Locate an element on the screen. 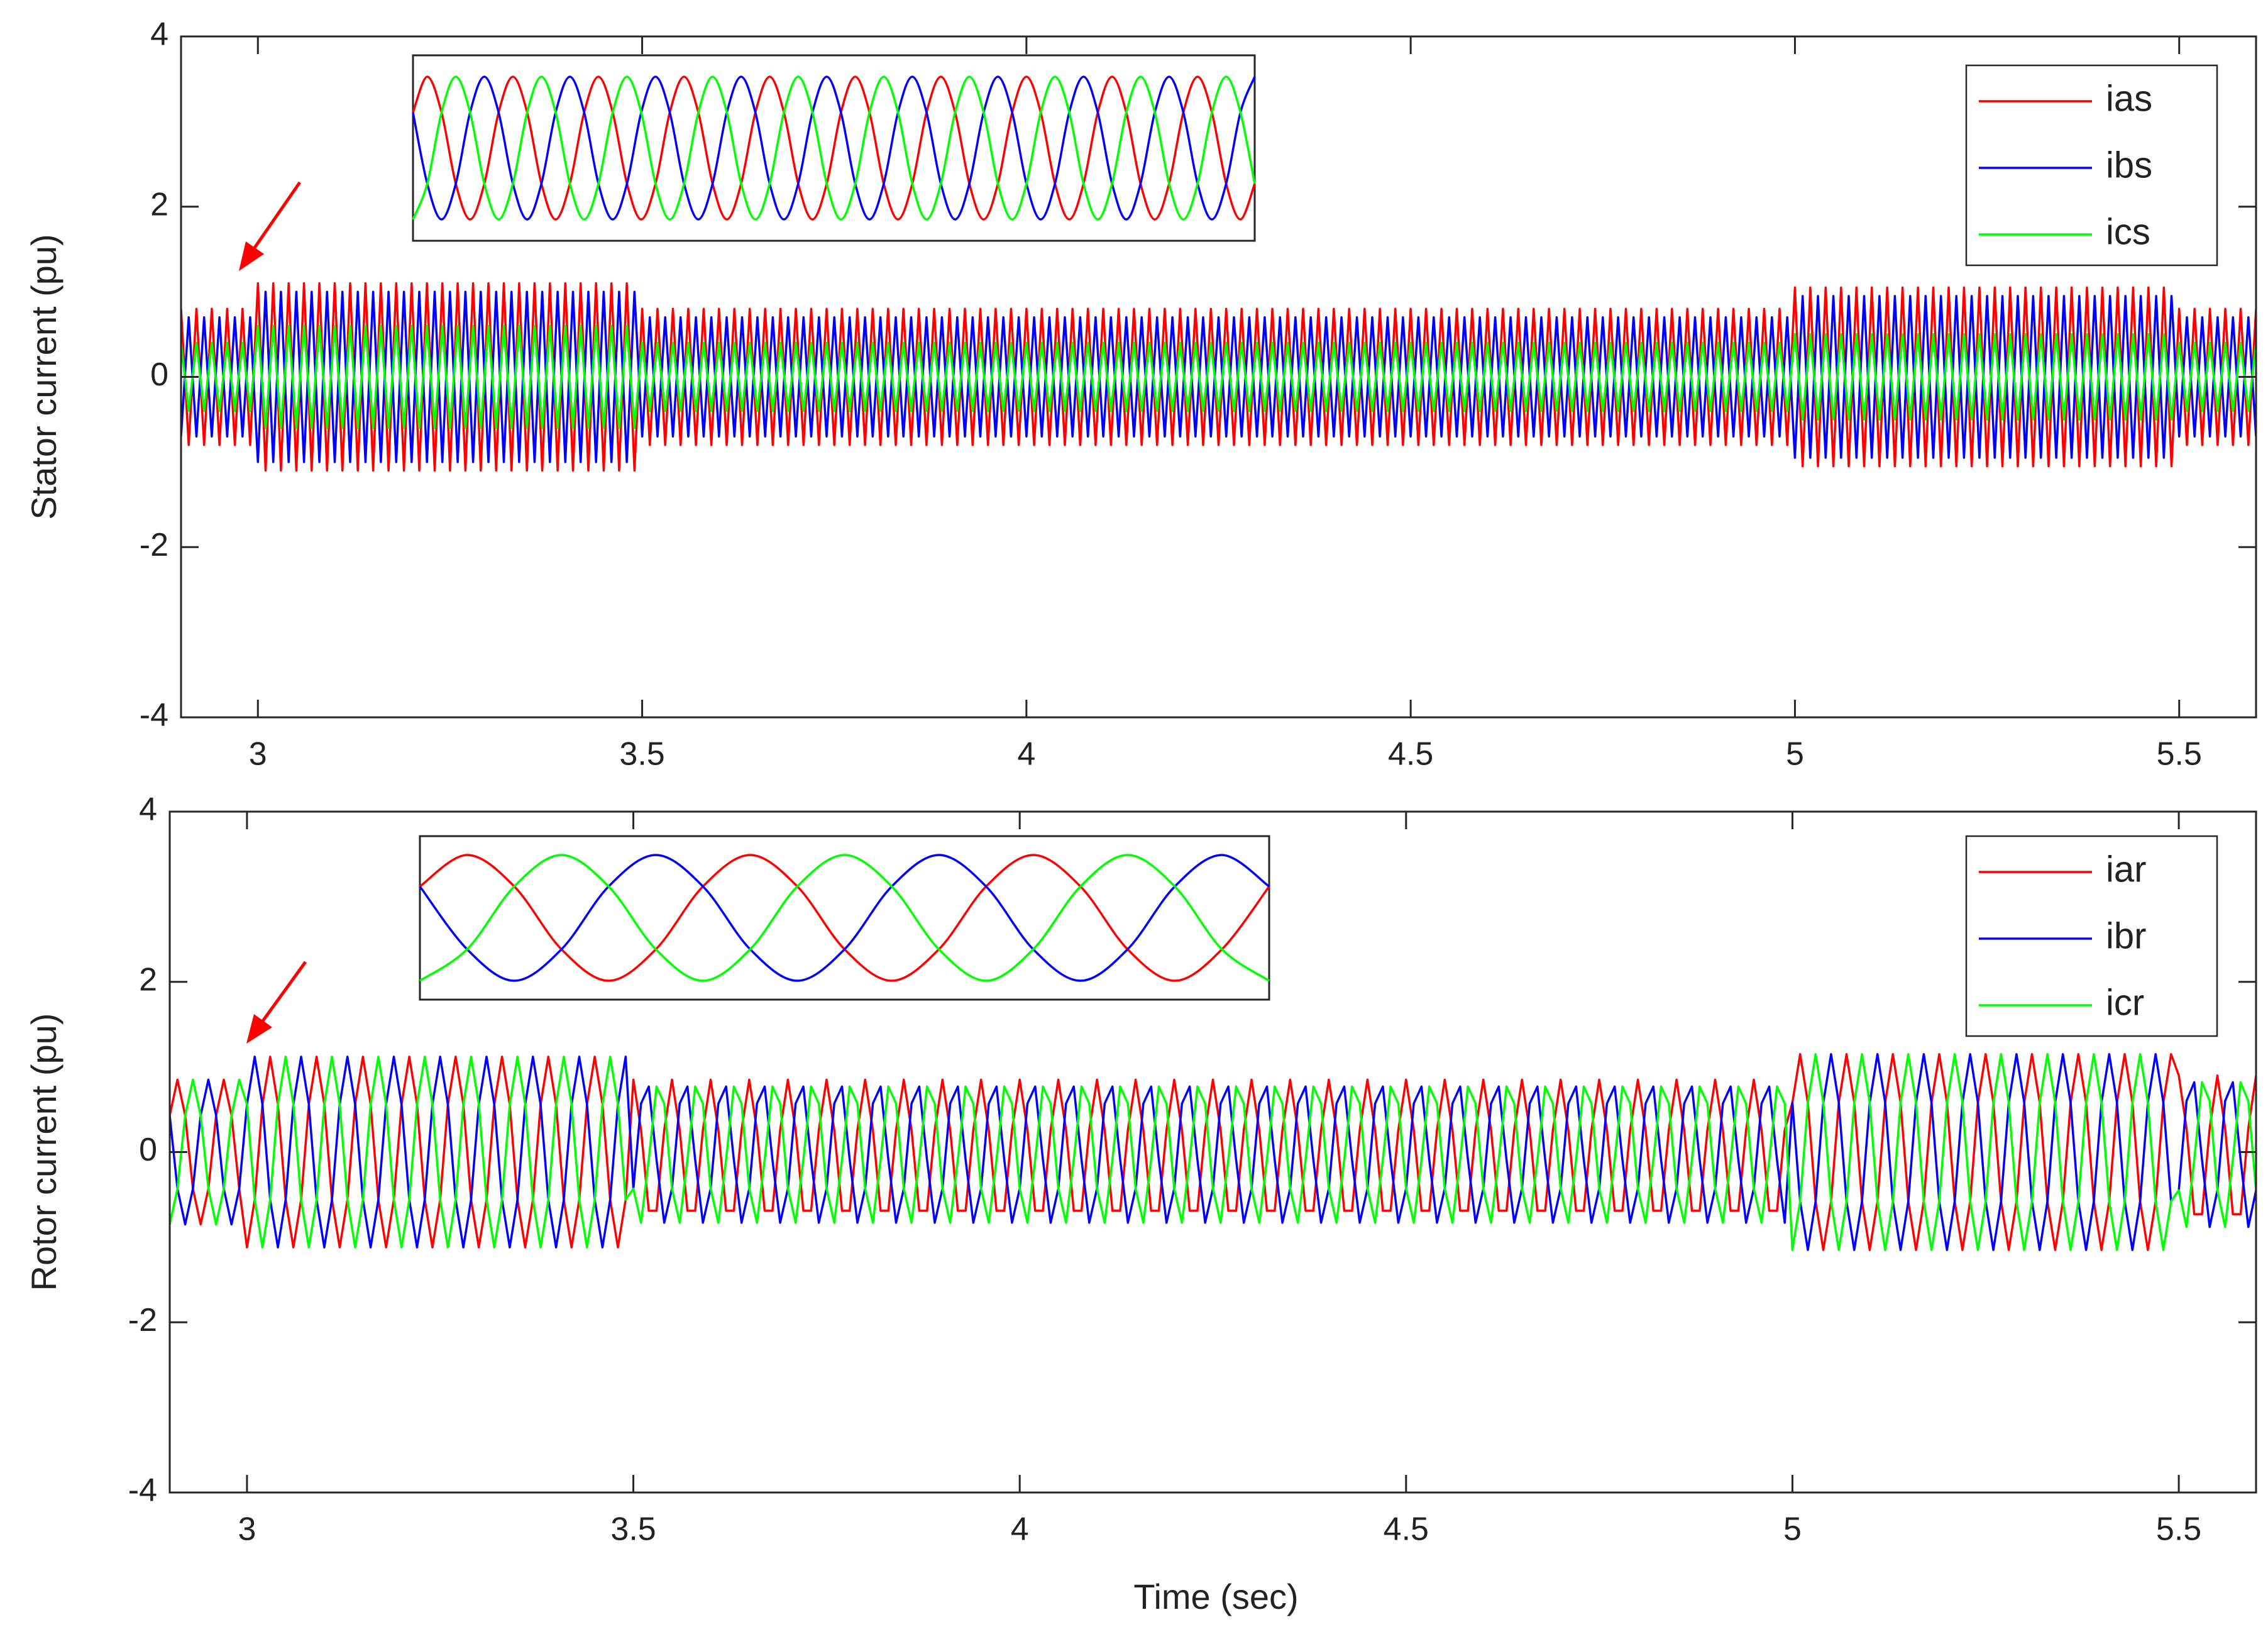 This screenshot has height=1644, width=2268. legend-label: icr is located at coordinates (2125, 1002).